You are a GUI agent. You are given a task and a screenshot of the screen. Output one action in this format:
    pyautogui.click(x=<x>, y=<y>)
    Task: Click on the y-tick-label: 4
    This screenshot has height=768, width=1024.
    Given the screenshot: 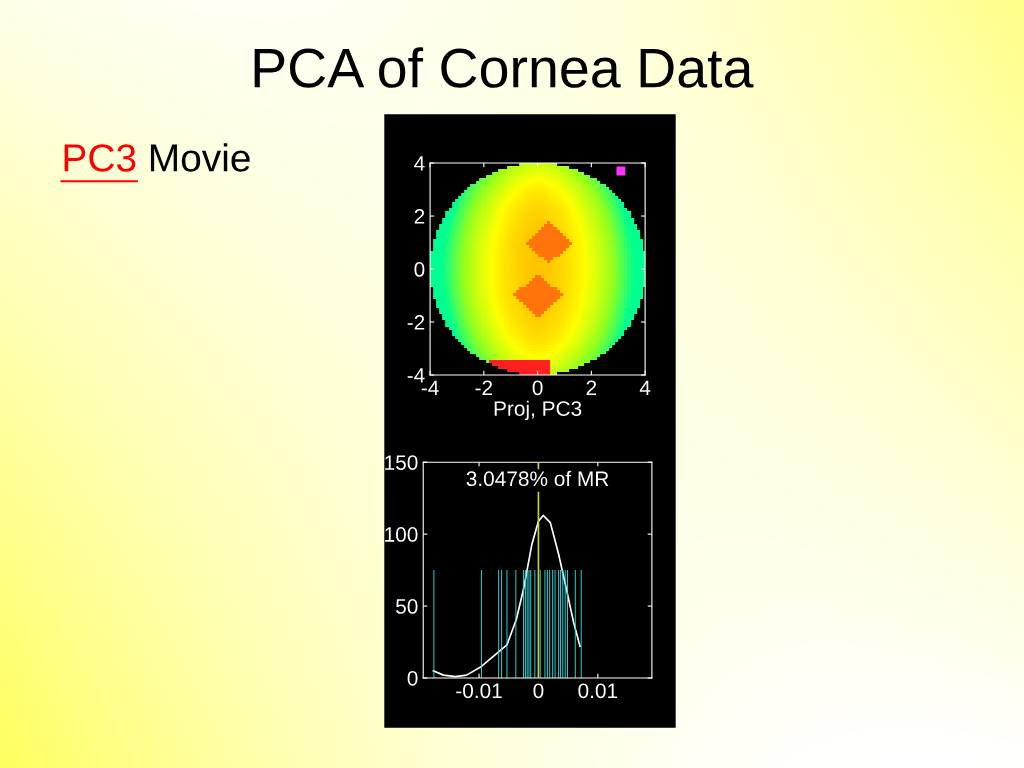 What is the action you would take?
    pyautogui.click(x=419, y=163)
    